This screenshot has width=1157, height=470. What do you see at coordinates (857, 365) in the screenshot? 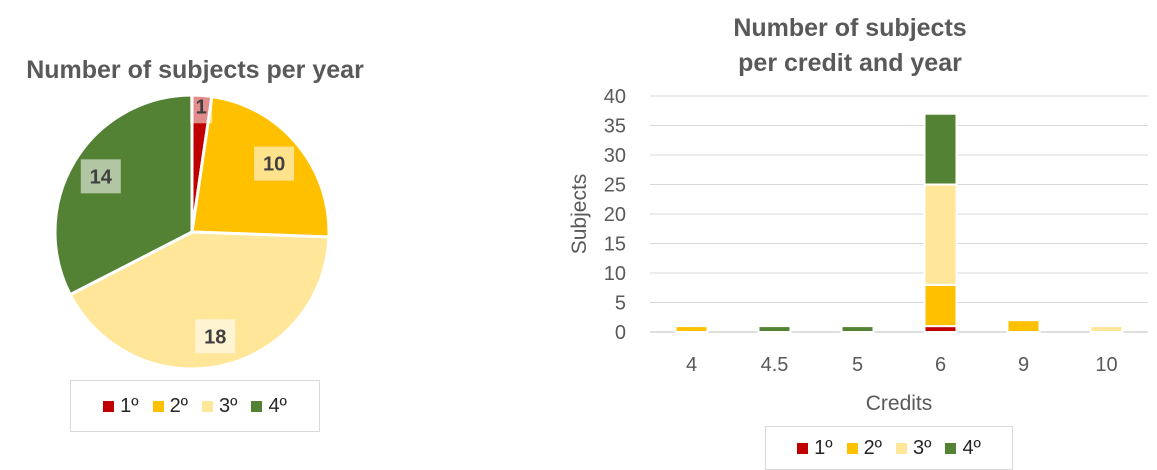
I see `x-tick-label: 5` at bounding box center [857, 365].